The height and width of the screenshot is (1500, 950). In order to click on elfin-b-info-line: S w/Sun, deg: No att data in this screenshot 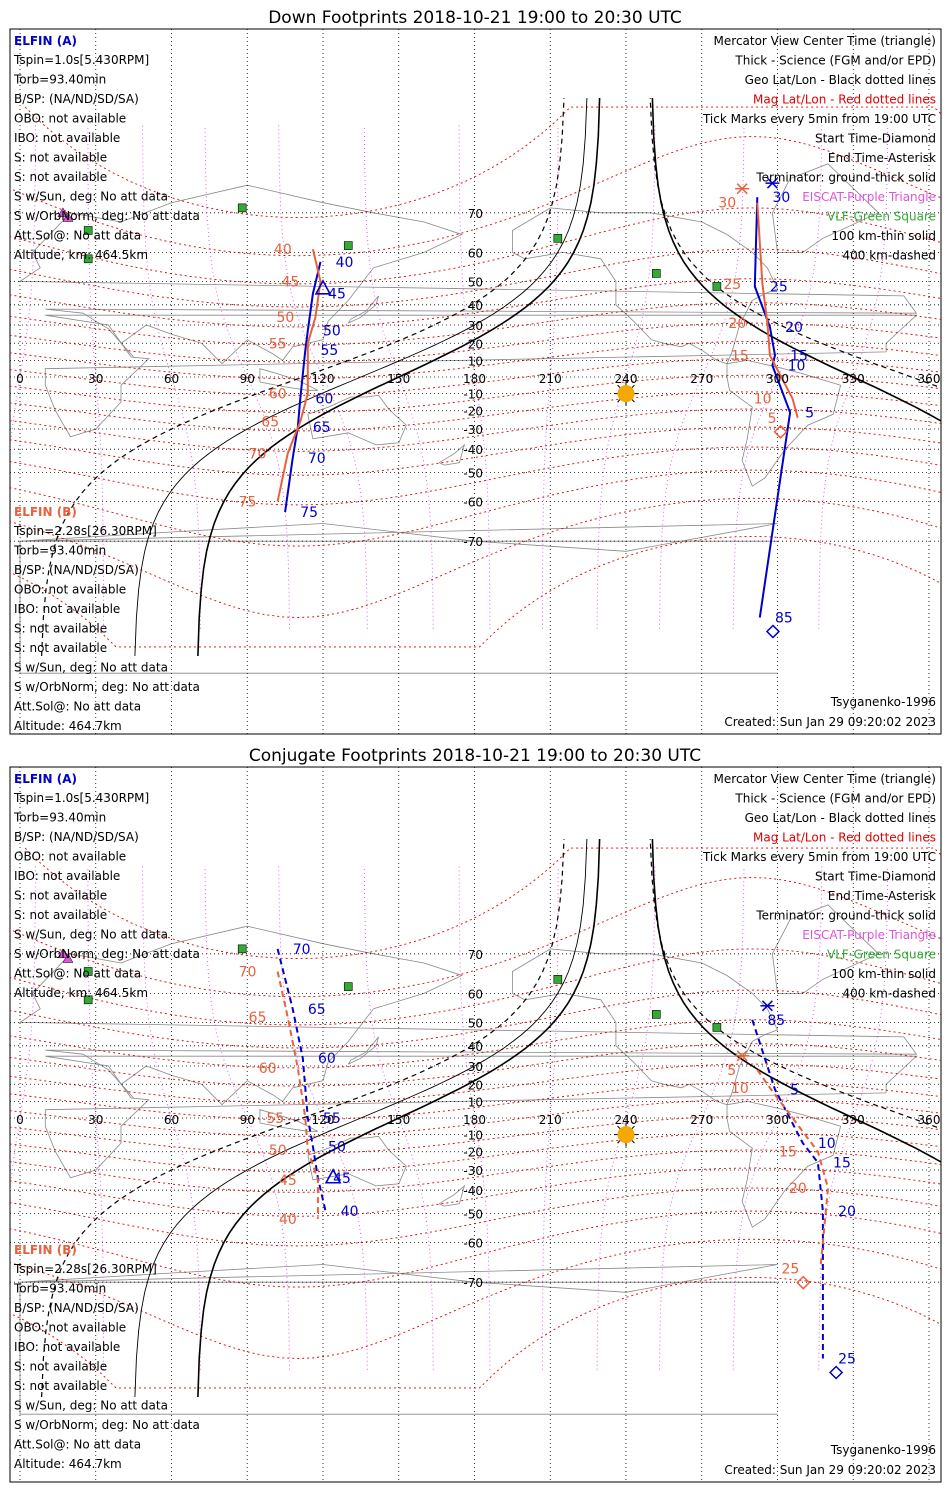, I will do `click(91, 668)`.